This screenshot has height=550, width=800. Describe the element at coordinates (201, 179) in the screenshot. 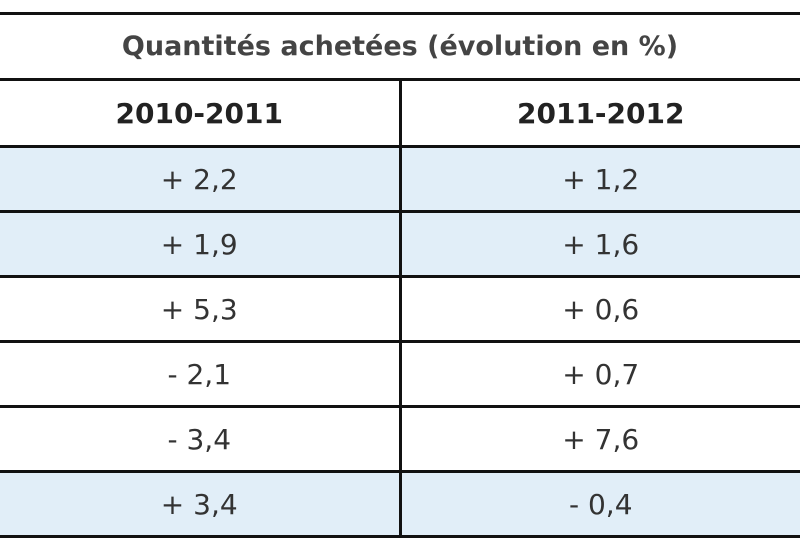

I see `cell: + 2,2` at that location.